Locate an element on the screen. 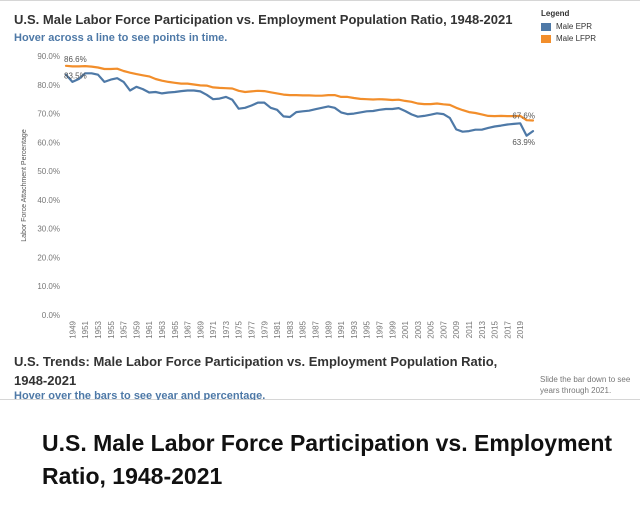 The height and width of the screenshot is (505, 640). x-tick-label: 2005 is located at coordinates (431, 329).